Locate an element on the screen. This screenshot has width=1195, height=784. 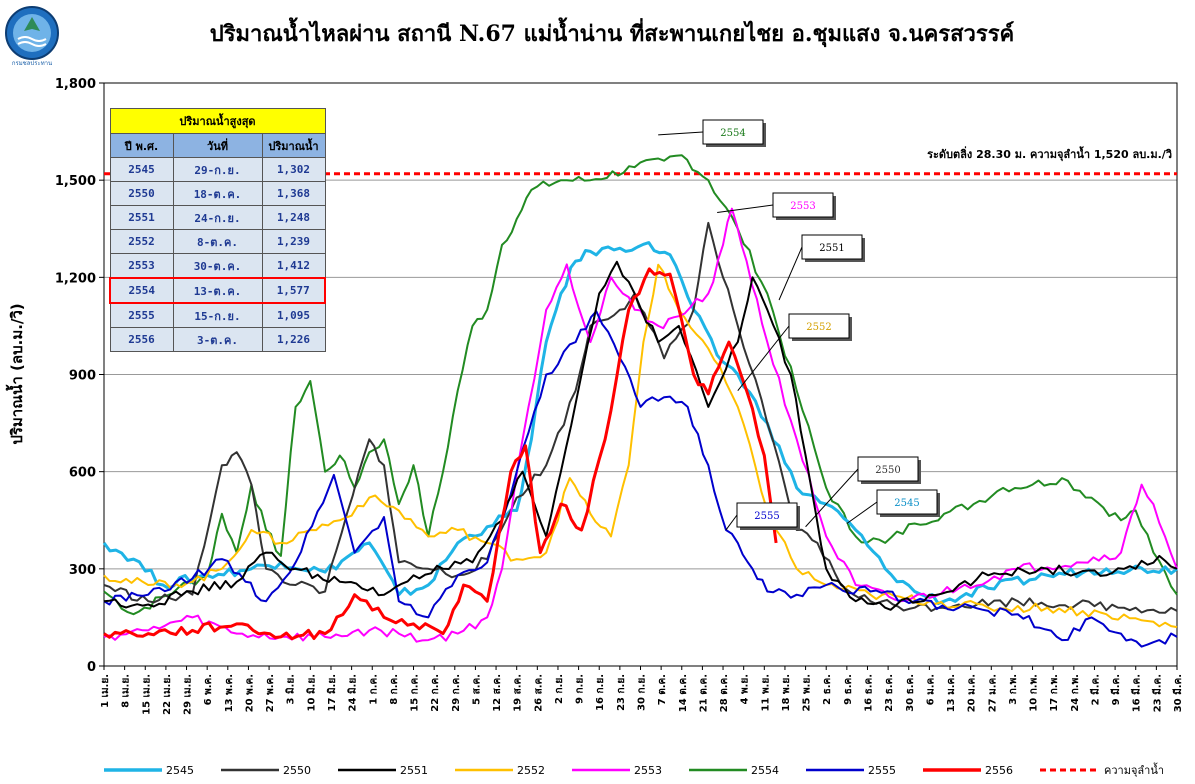
x-tick-label: 5 ส.ค. is located at coordinates (476, 689).